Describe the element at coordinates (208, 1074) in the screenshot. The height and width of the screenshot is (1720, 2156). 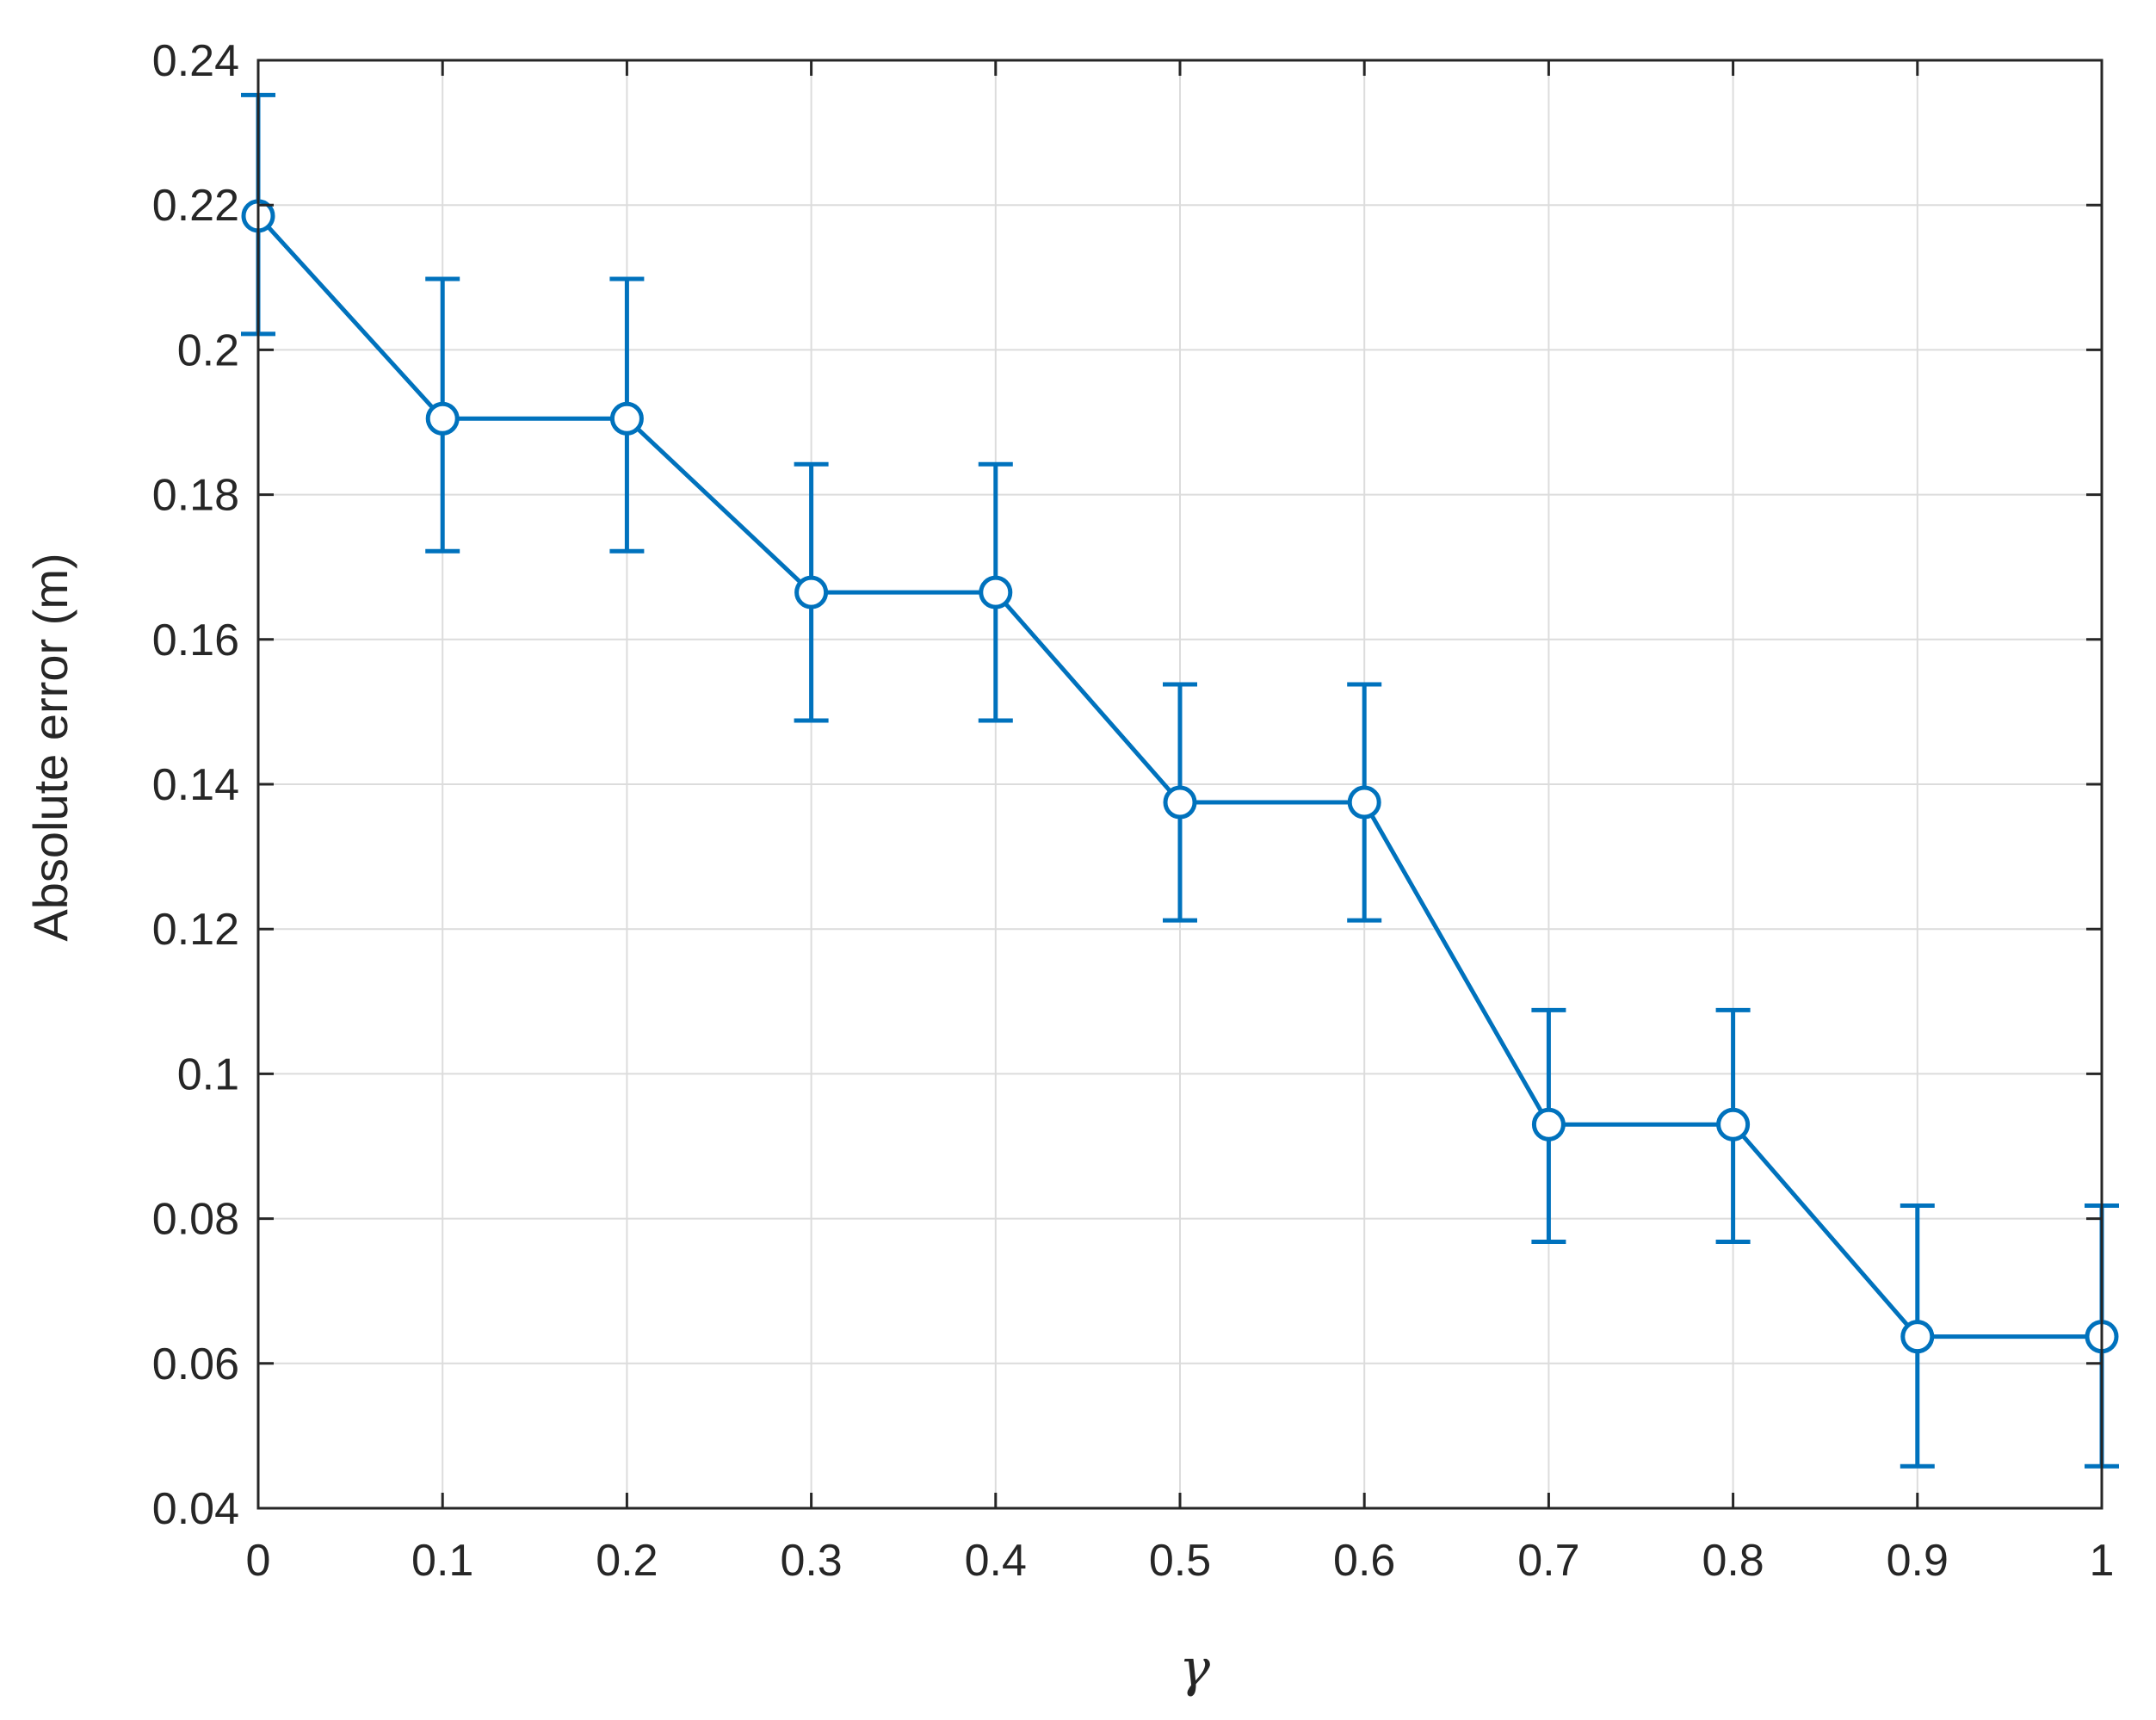
I see `y-tick-label: 0.1` at that location.